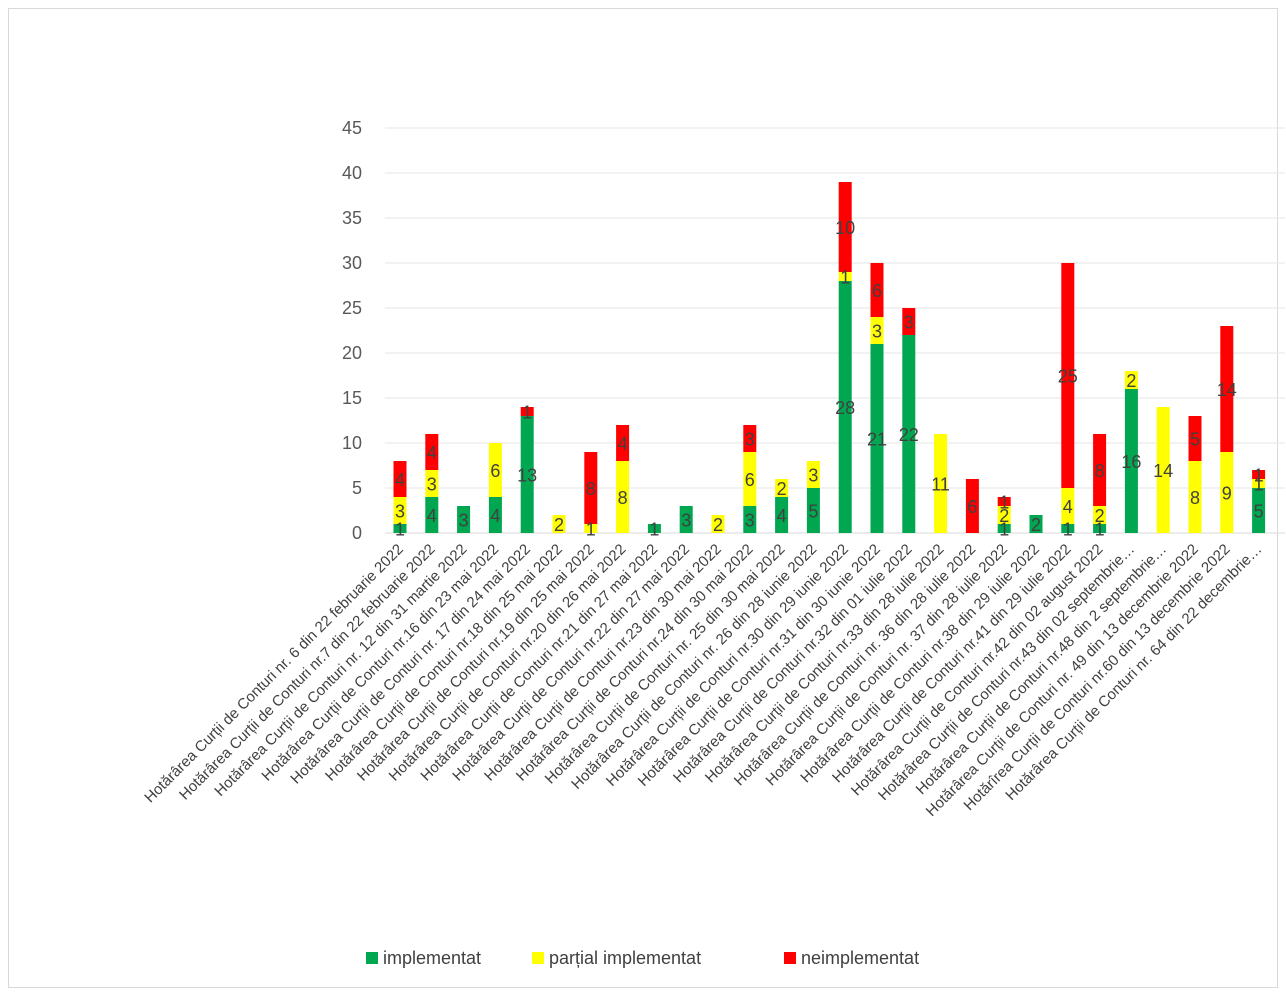 The height and width of the screenshot is (995, 1286). What do you see at coordinates (625, 958) in the screenshot?
I see `legend-label: parțial implementat` at bounding box center [625, 958].